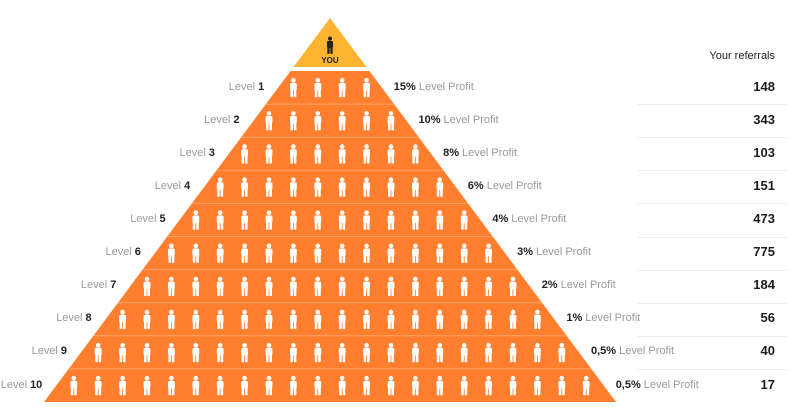 This screenshot has width=807, height=417. I want to click on level-label: Level 2, so click(221, 120).